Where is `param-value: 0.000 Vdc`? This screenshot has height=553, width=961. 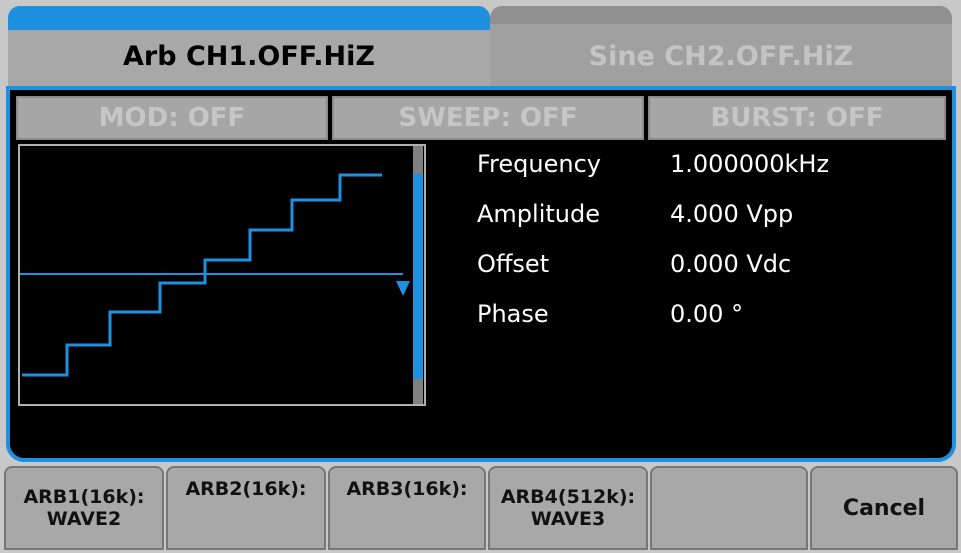 param-value: 0.000 Vdc is located at coordinates (731, 264).